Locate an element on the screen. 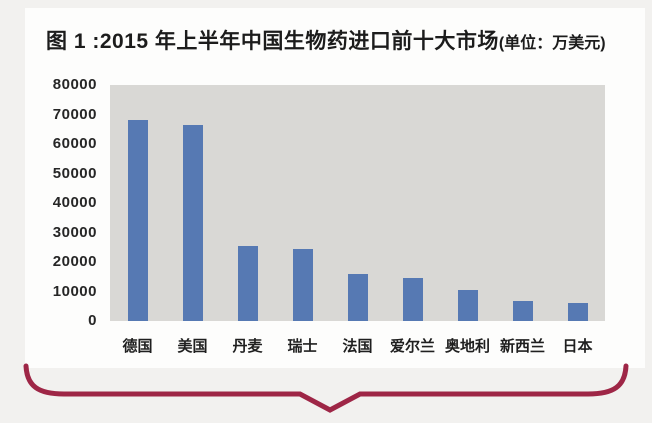 This screenshot has height=423, width=652. x-tick-label: 日本 is located at coordinates (577, 346).